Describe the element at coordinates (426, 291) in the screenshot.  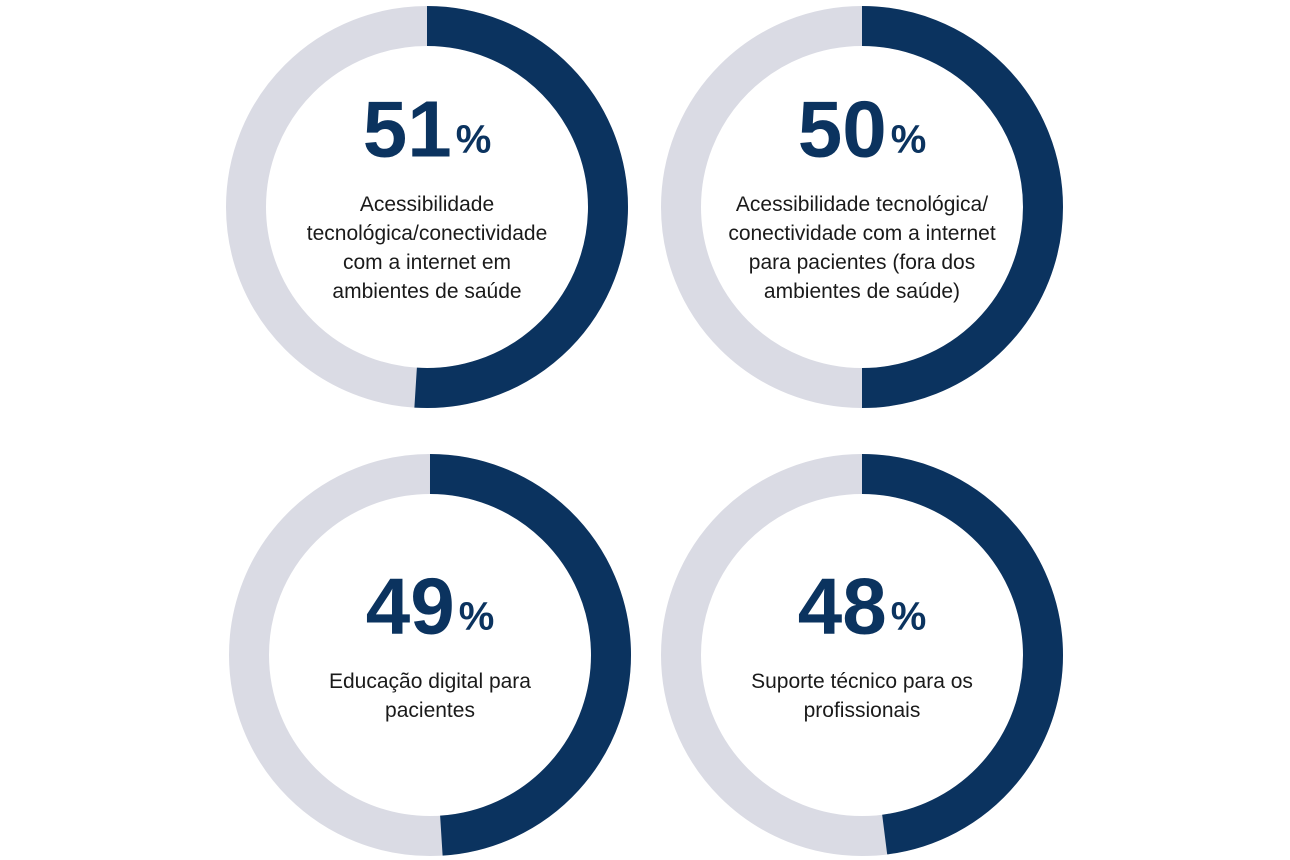
I see `donut-label: ambientes de saúde` at that location.